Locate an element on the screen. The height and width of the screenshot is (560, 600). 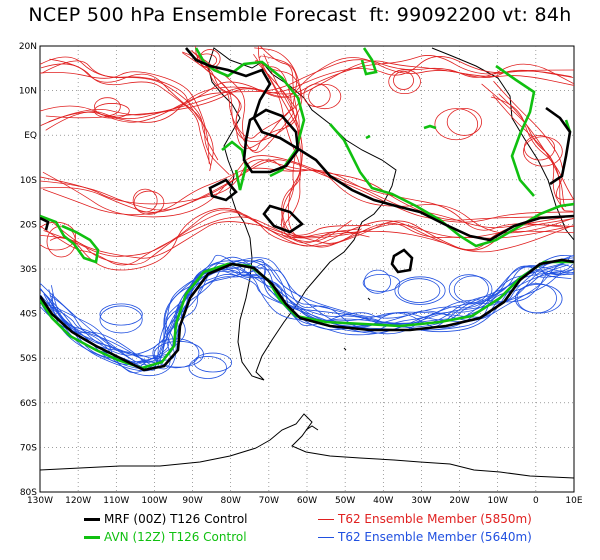
lon-tick-label: 130W is located at coordinates (40, 501).